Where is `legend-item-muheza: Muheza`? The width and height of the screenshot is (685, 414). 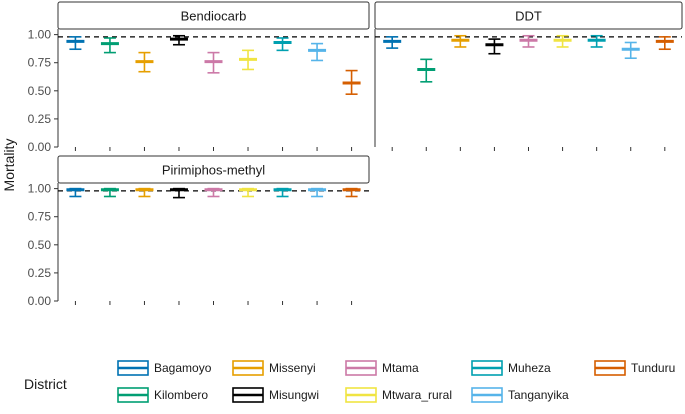 legend-item-muheza: Muheza is located at coordinates (511, 368).